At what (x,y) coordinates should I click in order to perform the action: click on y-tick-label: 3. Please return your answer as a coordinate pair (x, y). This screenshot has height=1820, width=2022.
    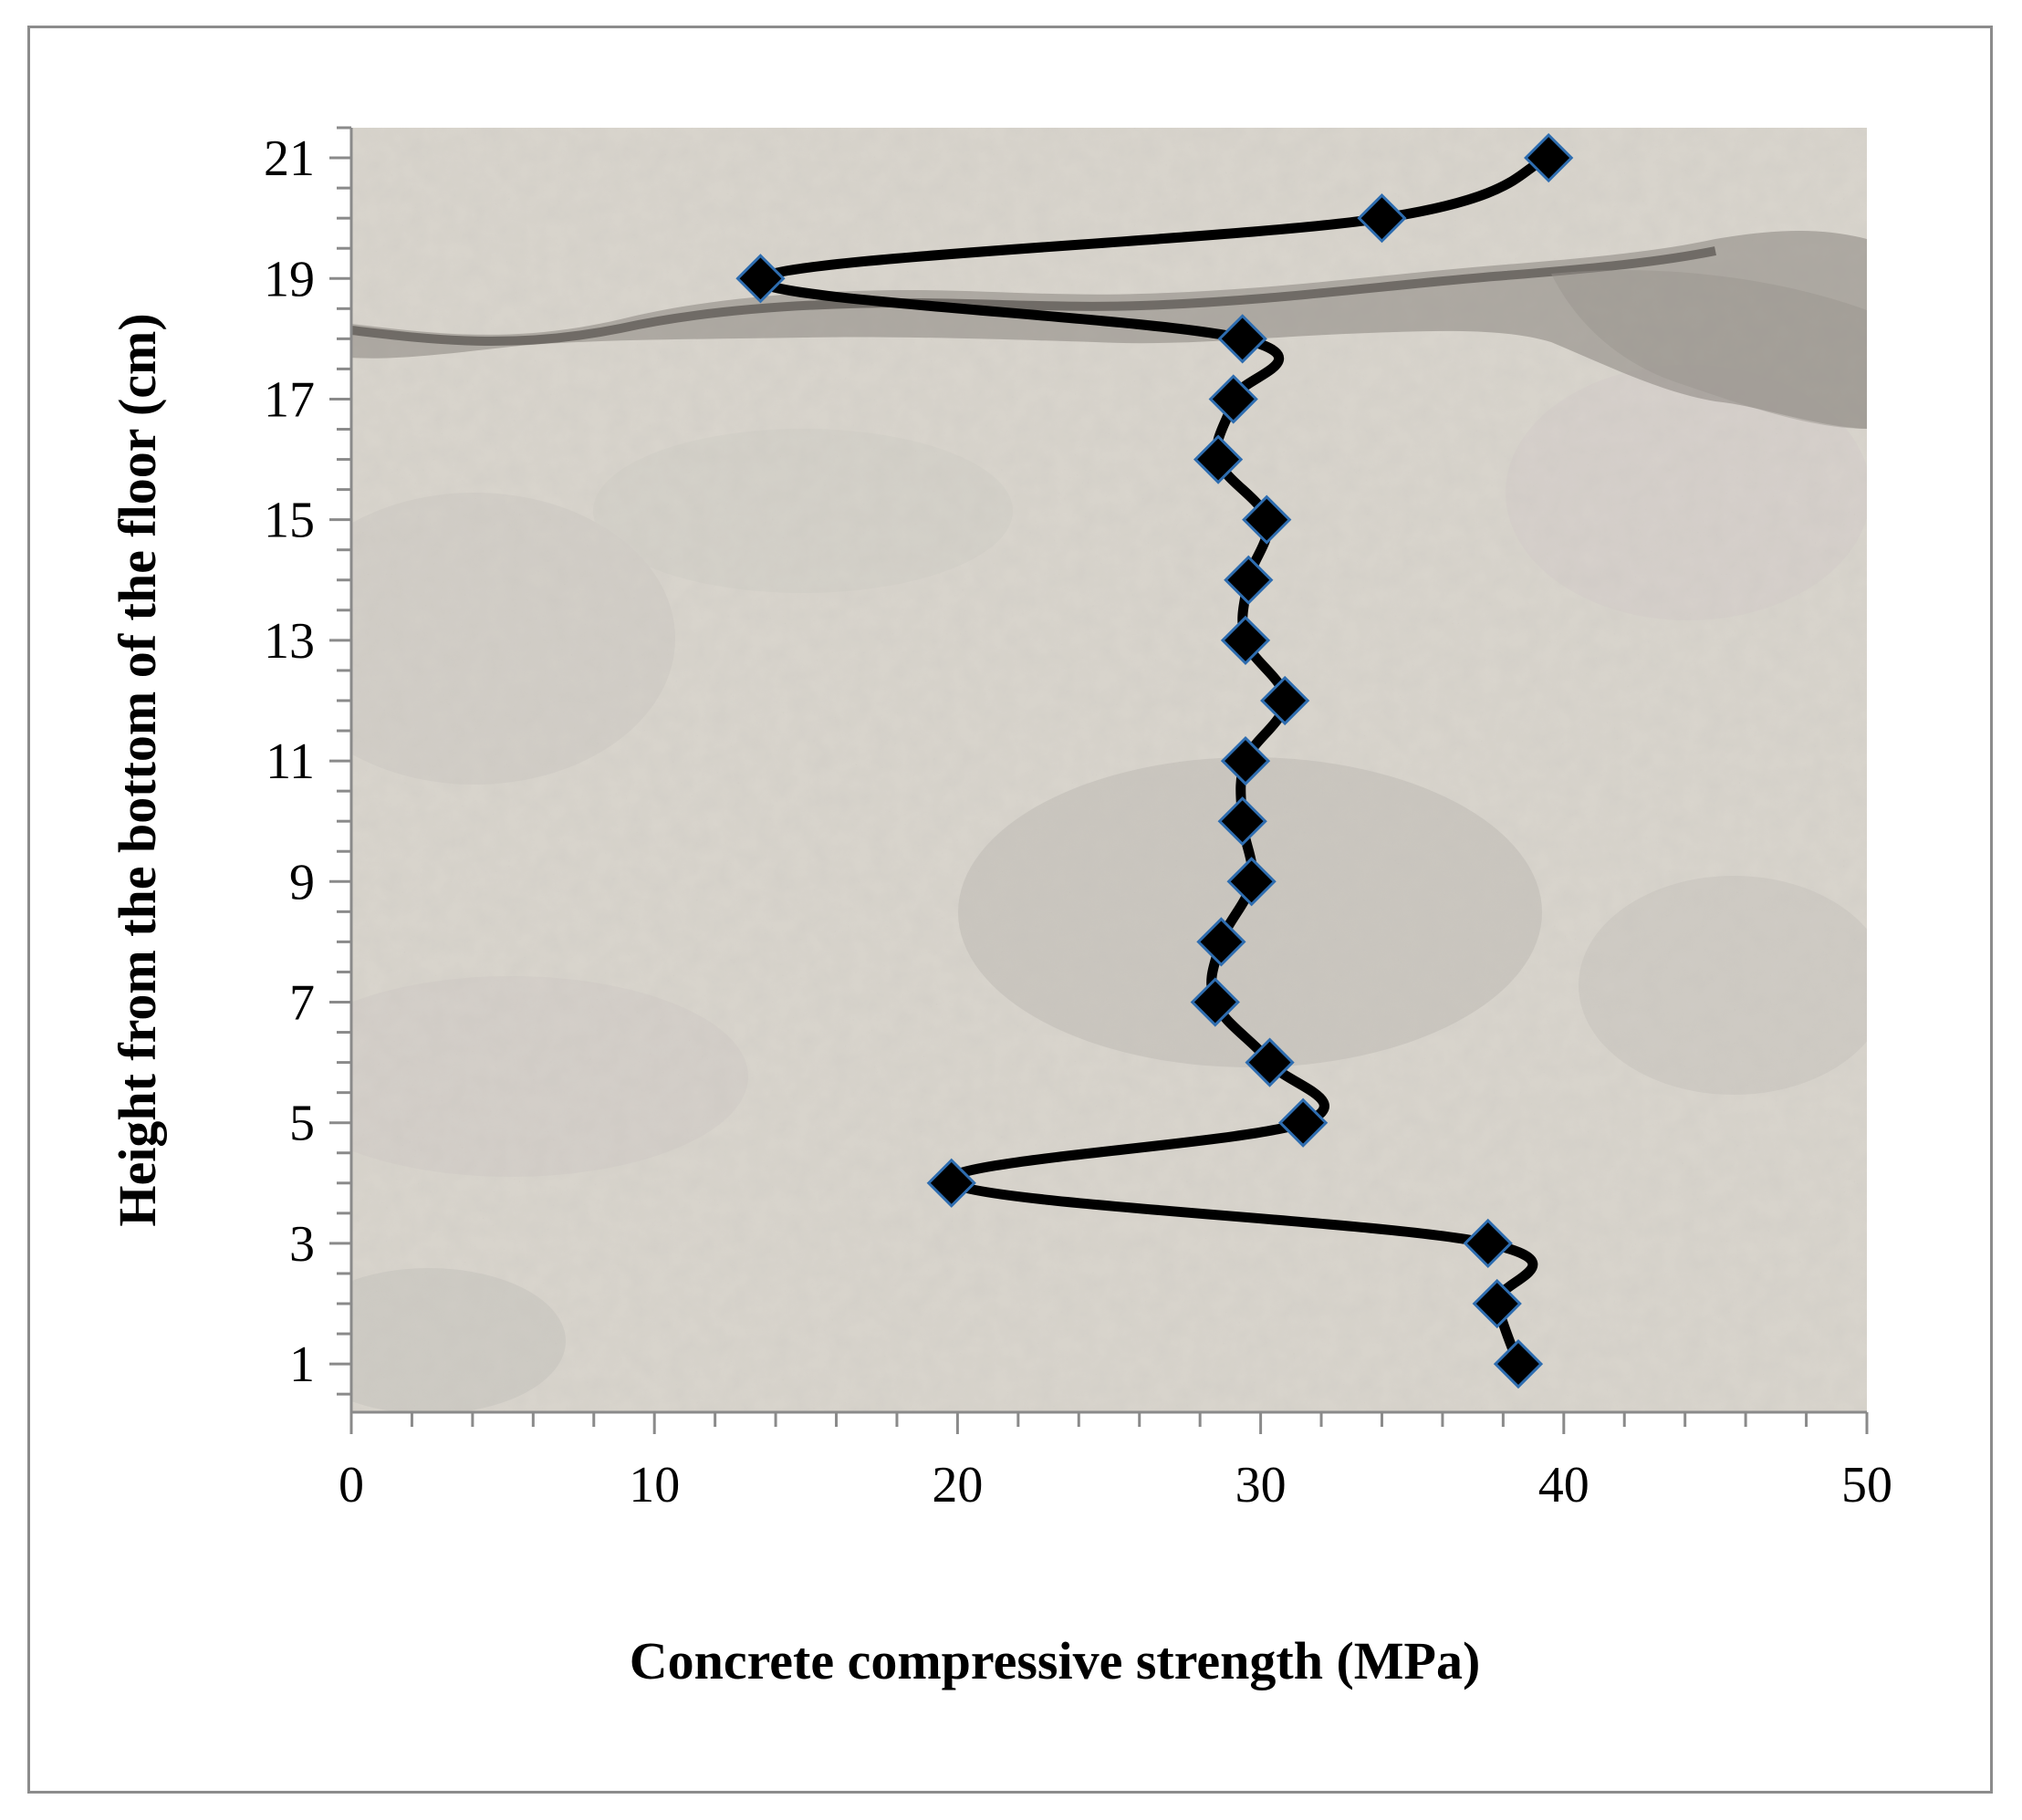
    Looking at the image, I should click on (302, 1244).